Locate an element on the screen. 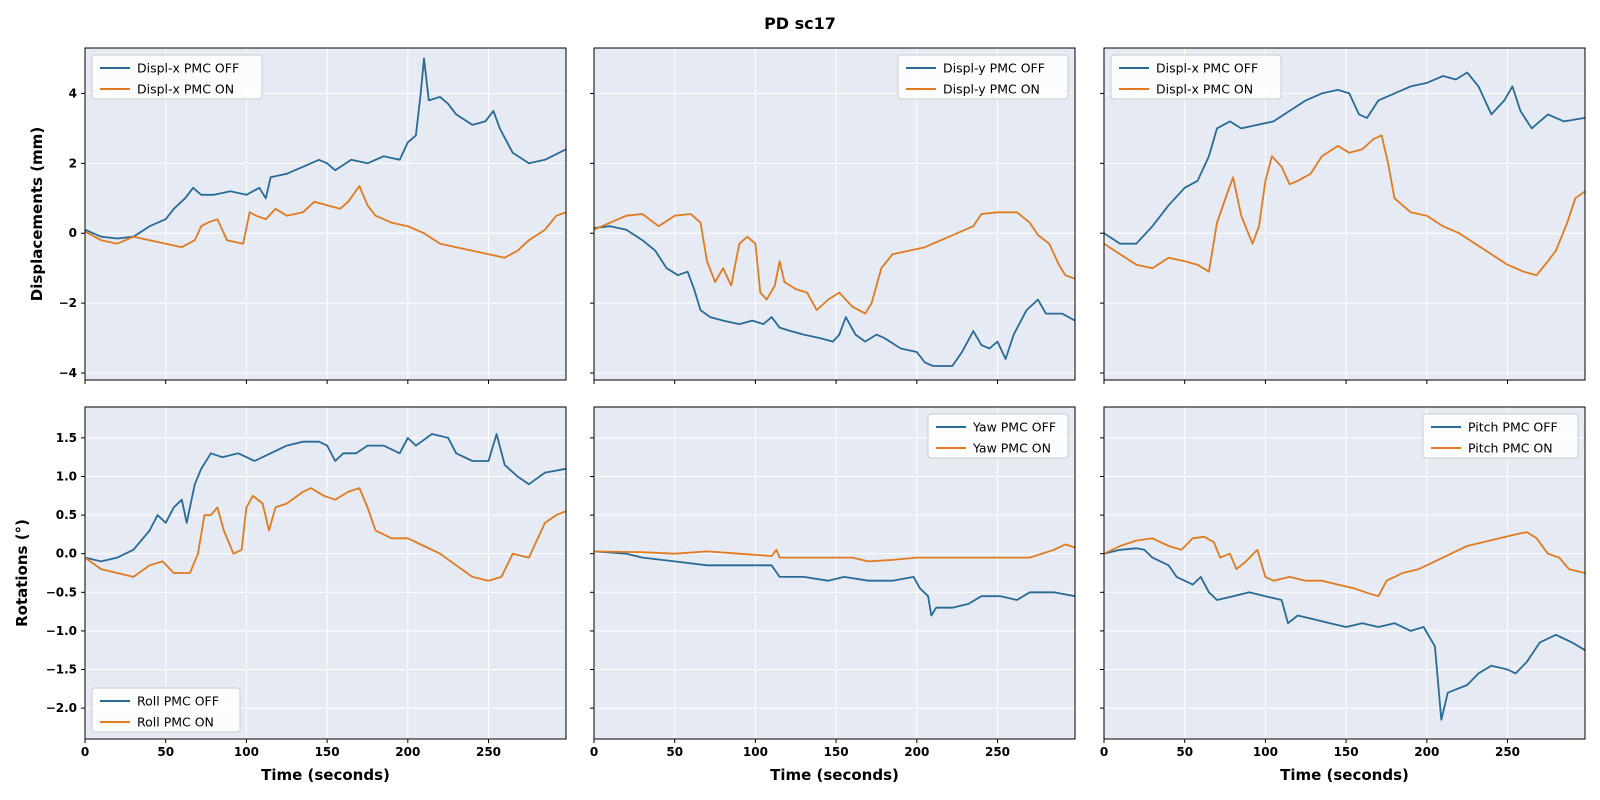 The image size is (1600, 800). panel-3-background is located at coordinates (1344, 214).